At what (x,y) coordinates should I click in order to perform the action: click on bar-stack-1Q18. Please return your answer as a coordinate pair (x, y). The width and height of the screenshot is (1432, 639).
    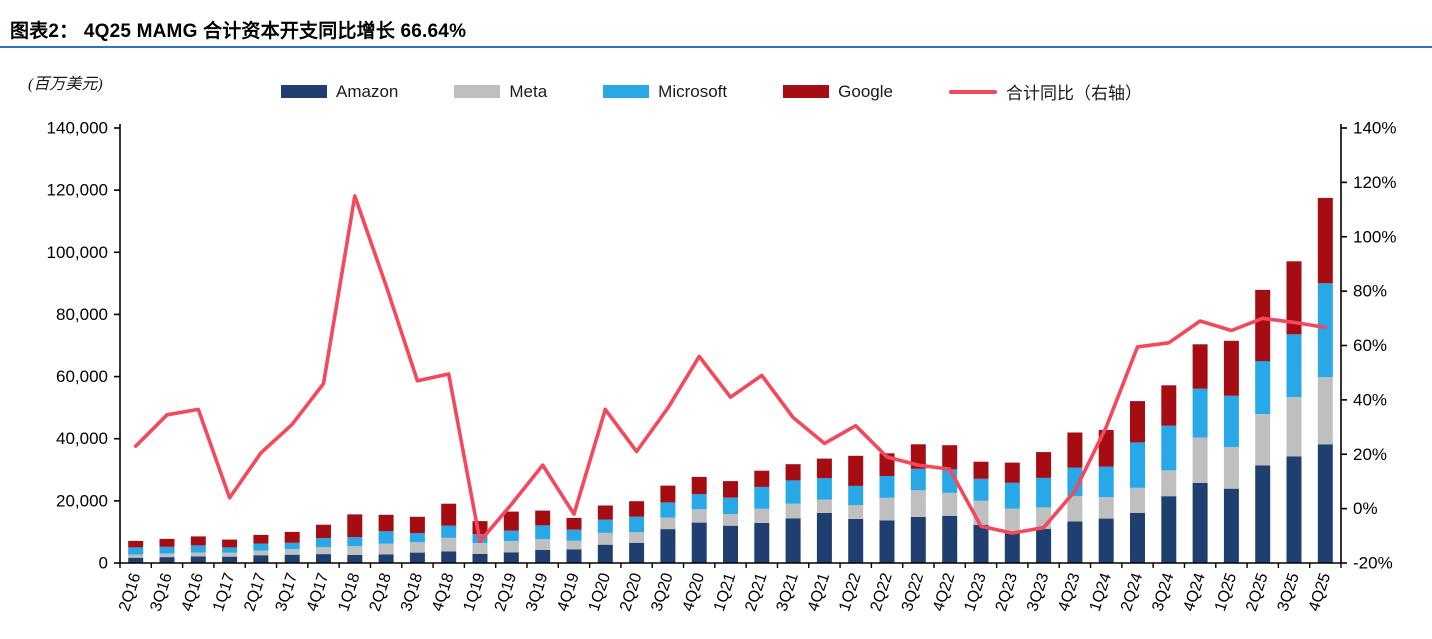
    Looking at the image, I should click on (355, 538).